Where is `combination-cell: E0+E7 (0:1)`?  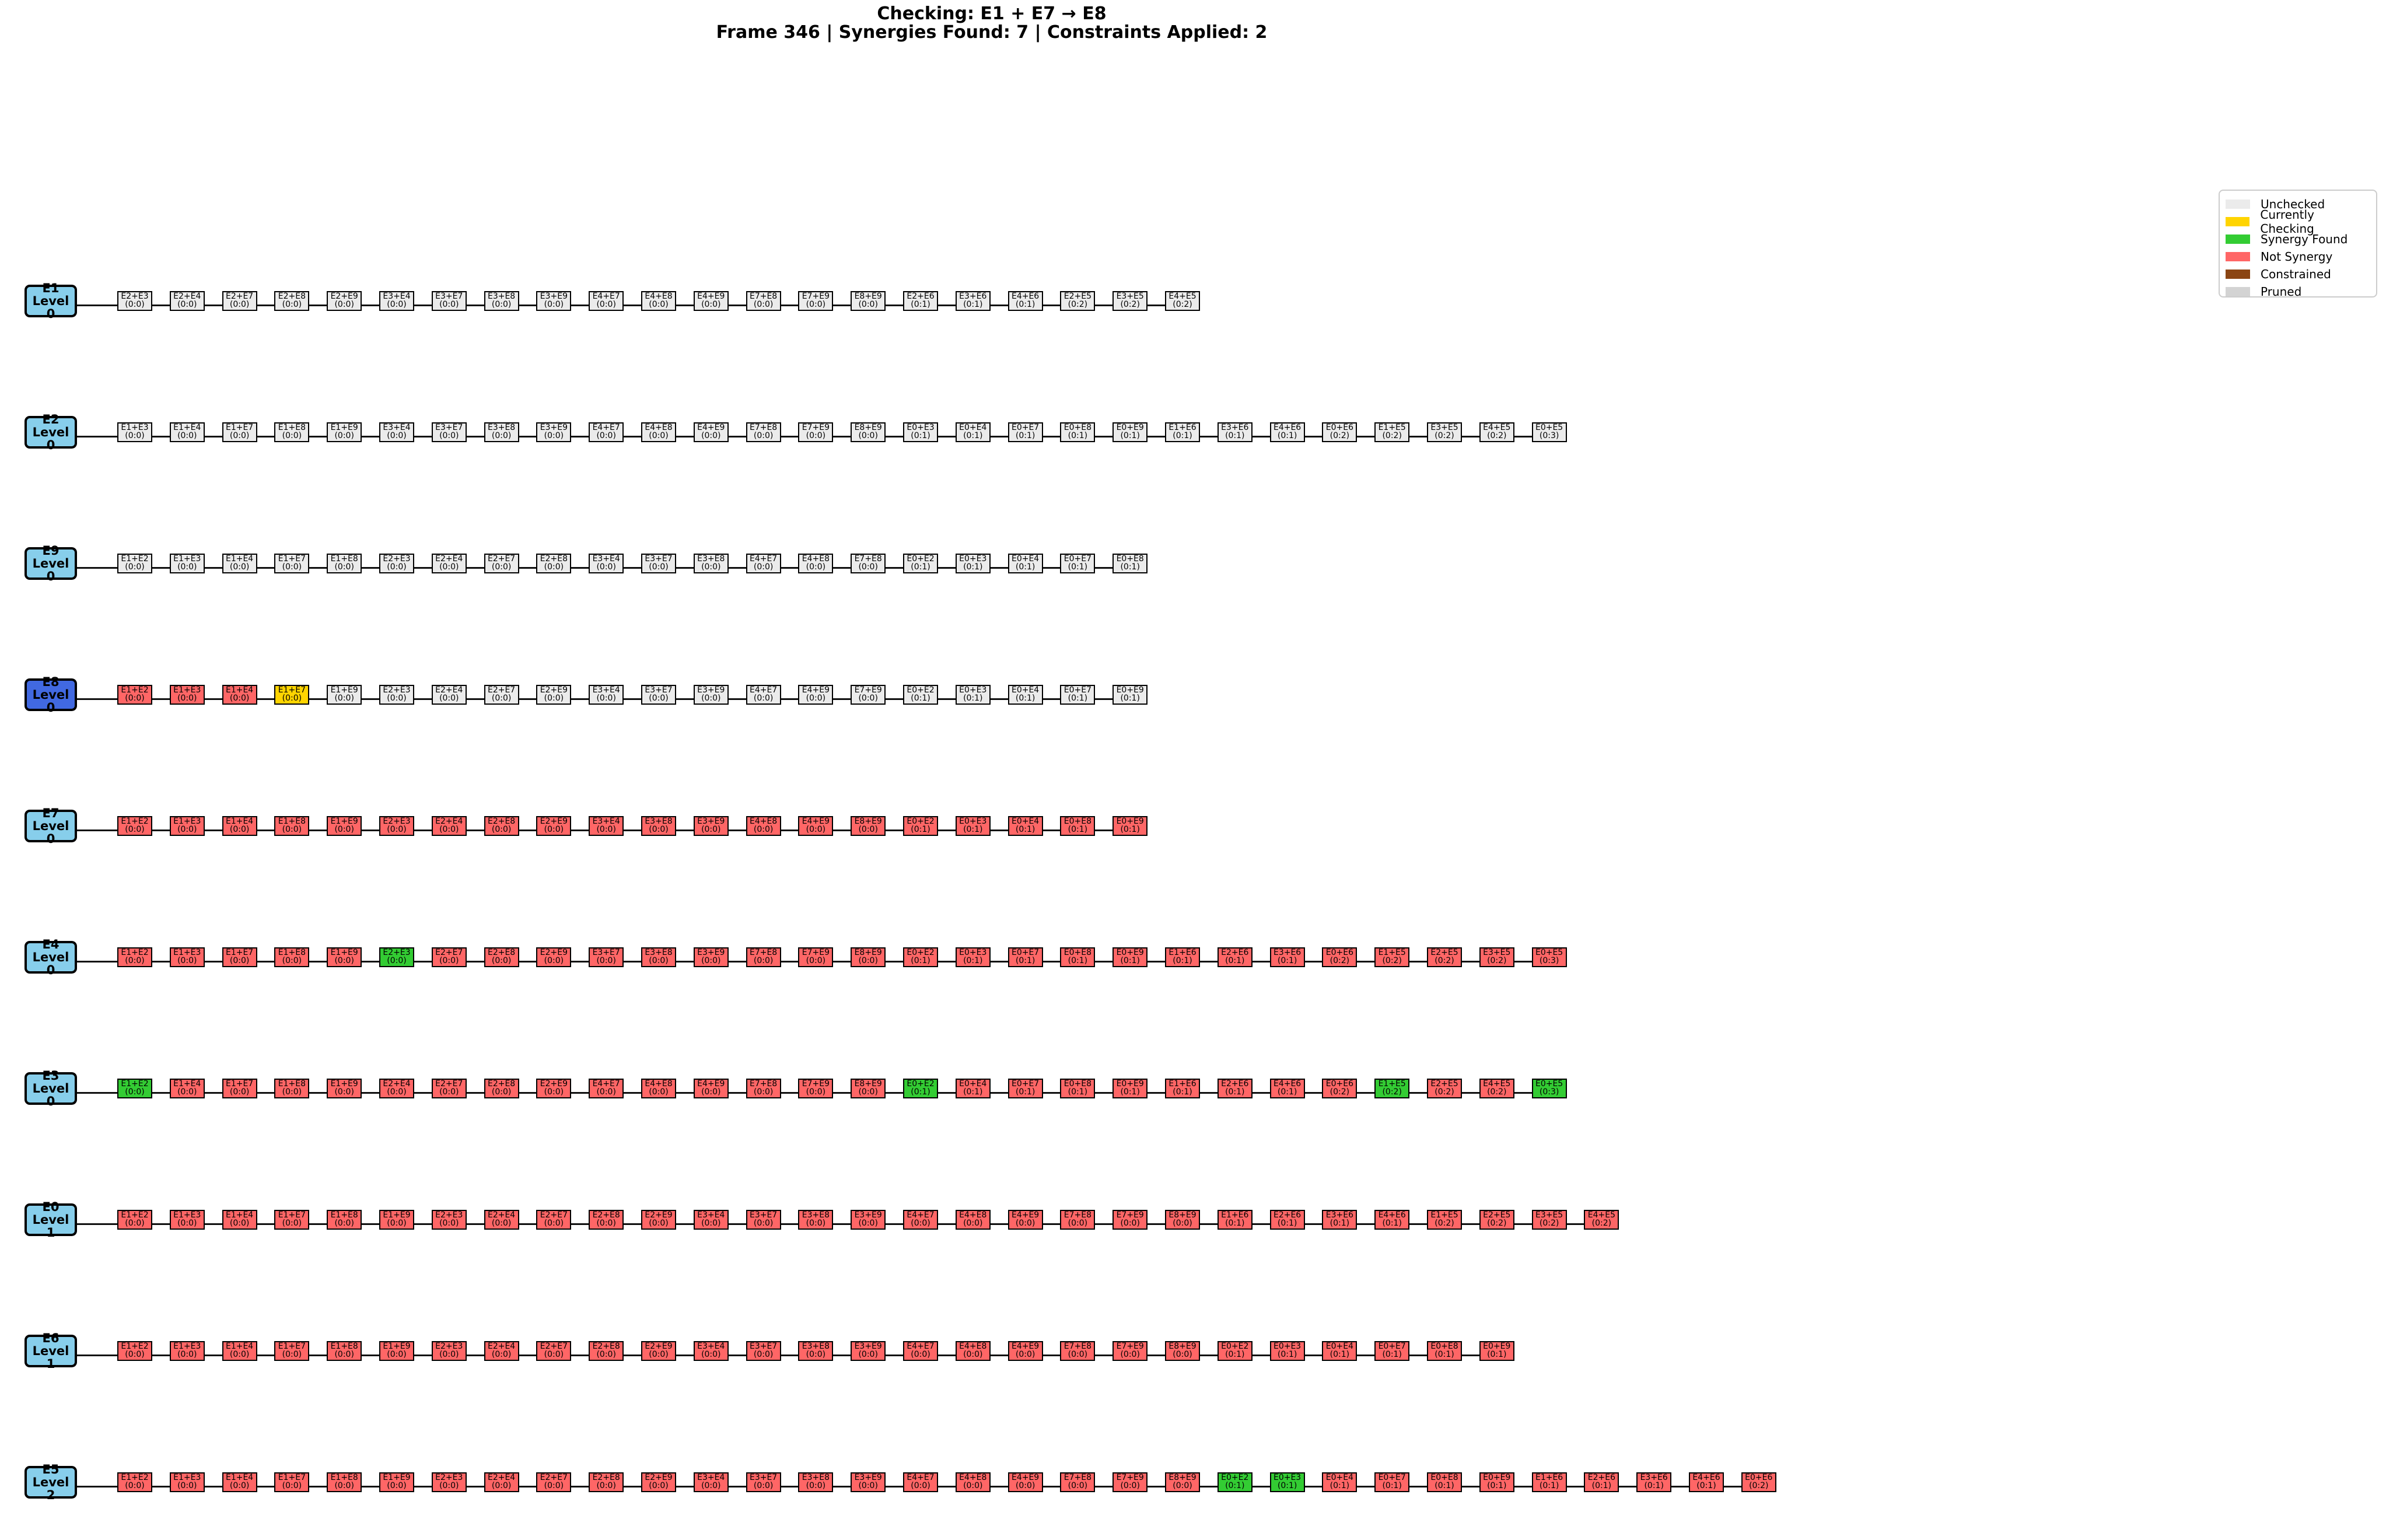 combination-cell: E0+E7 (0:1) is located at coordinates (1025, 957).